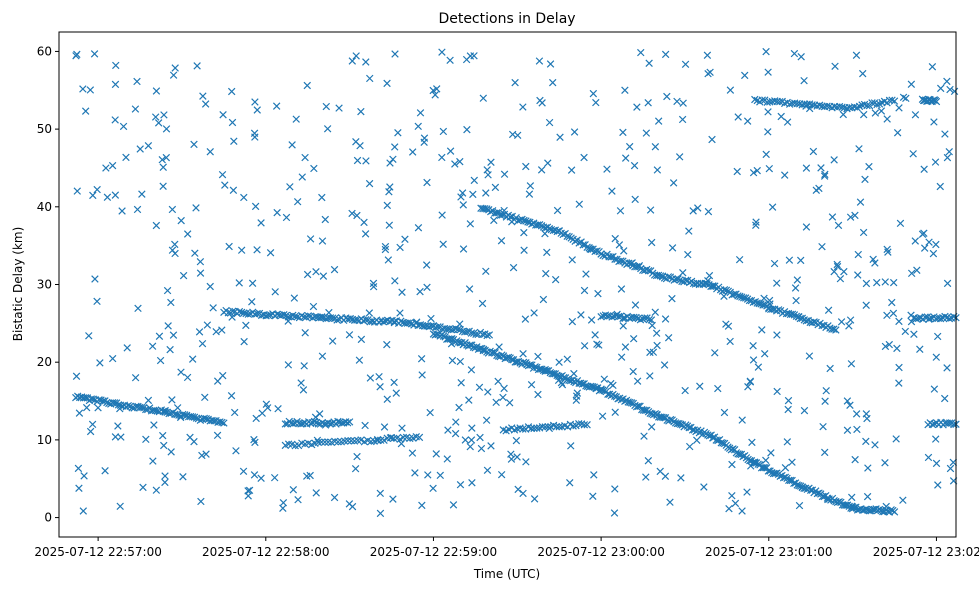  Describe the element at coordinates (44, 285) in the screenshot. I see `y-tick-label: 30` at that location.